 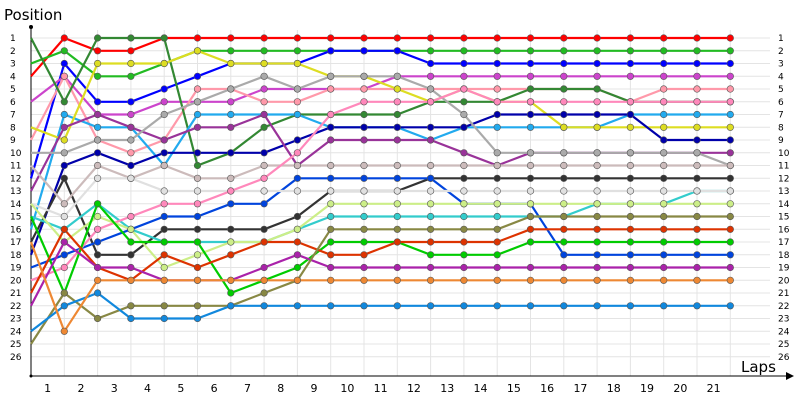 What do you see at coordinates (15, 307) in the screenshot?
I see `y-tick-label: 22` at bounding box center [15, 307].